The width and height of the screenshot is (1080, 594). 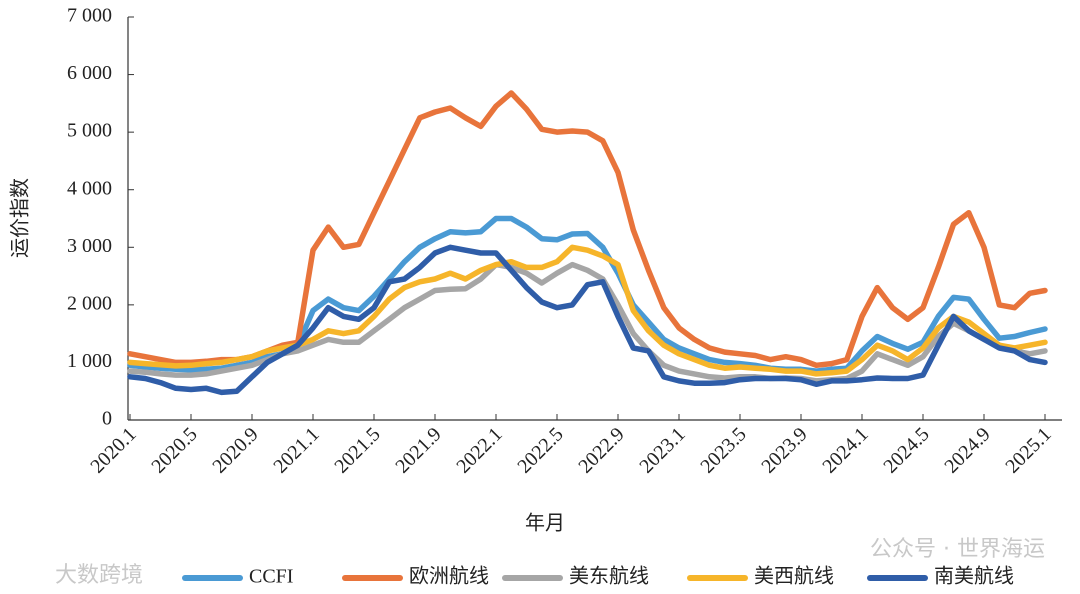 I want to click on legend-label: 南美航线, so click(x=974, y=576).